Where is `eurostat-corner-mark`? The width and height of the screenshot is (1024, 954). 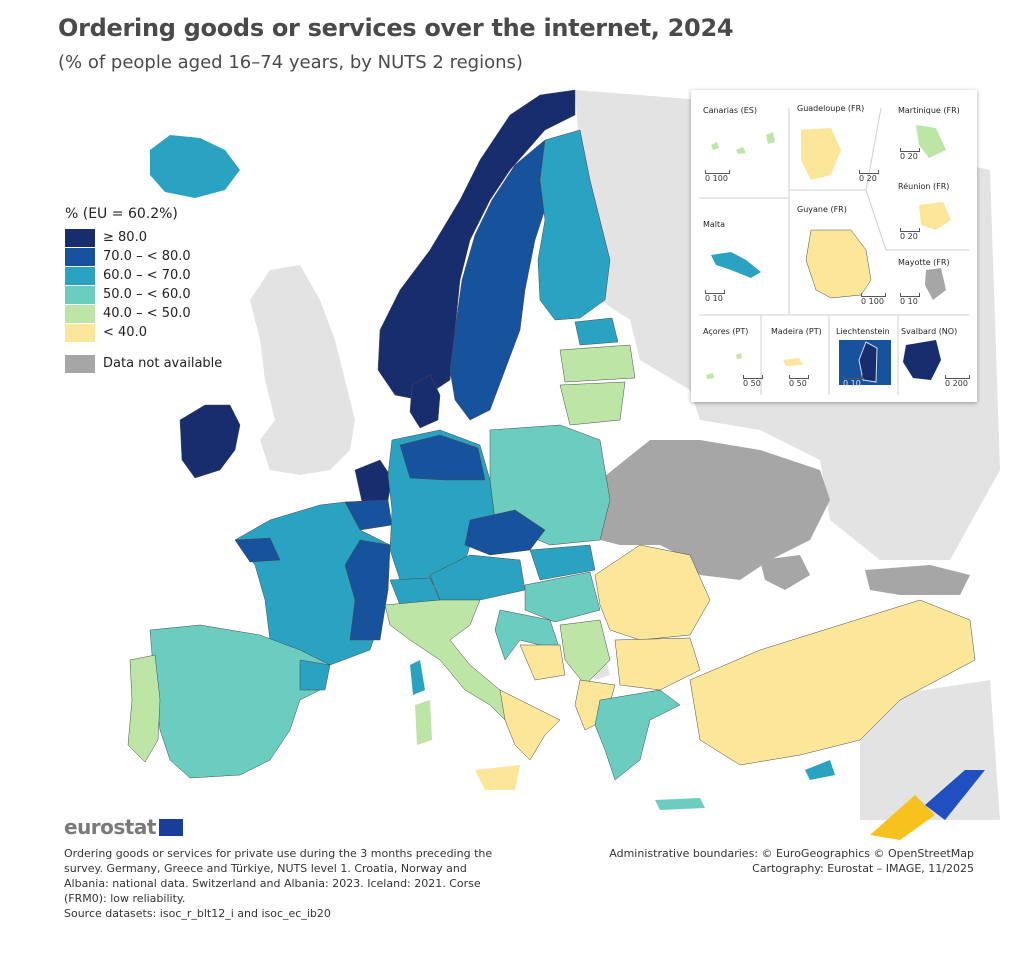 eurostat-corner-mark is located at coordinates (927, 805).